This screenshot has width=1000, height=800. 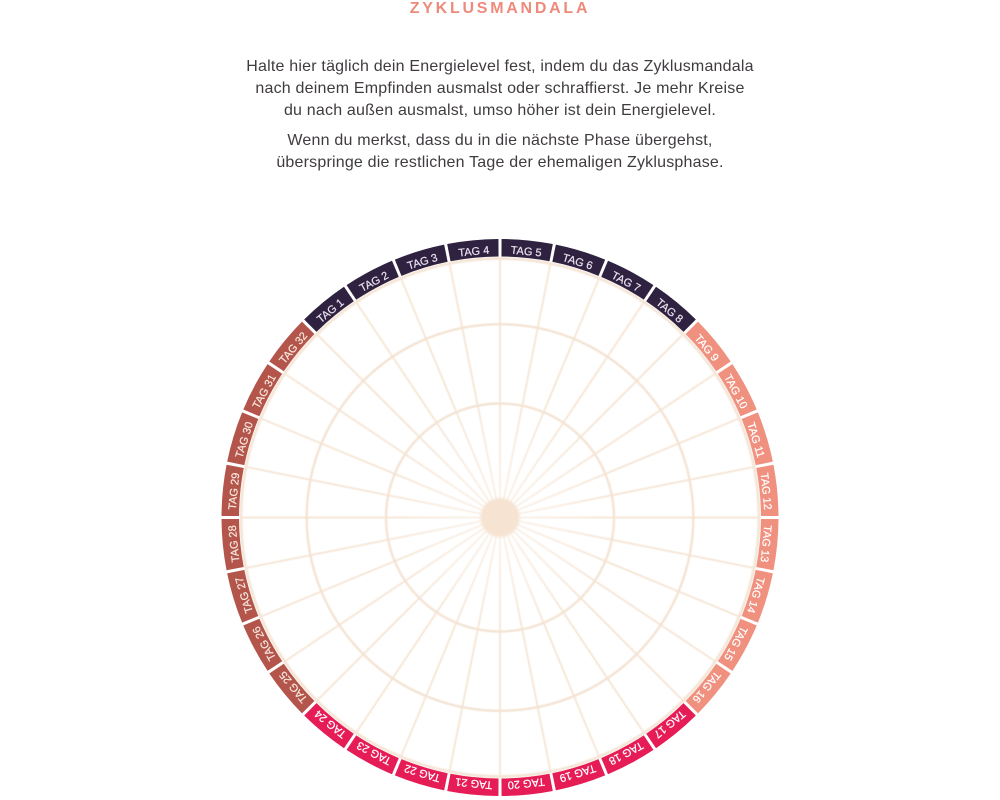 I want to click on svg-text: TAG 21, so click(x=474, y=783).